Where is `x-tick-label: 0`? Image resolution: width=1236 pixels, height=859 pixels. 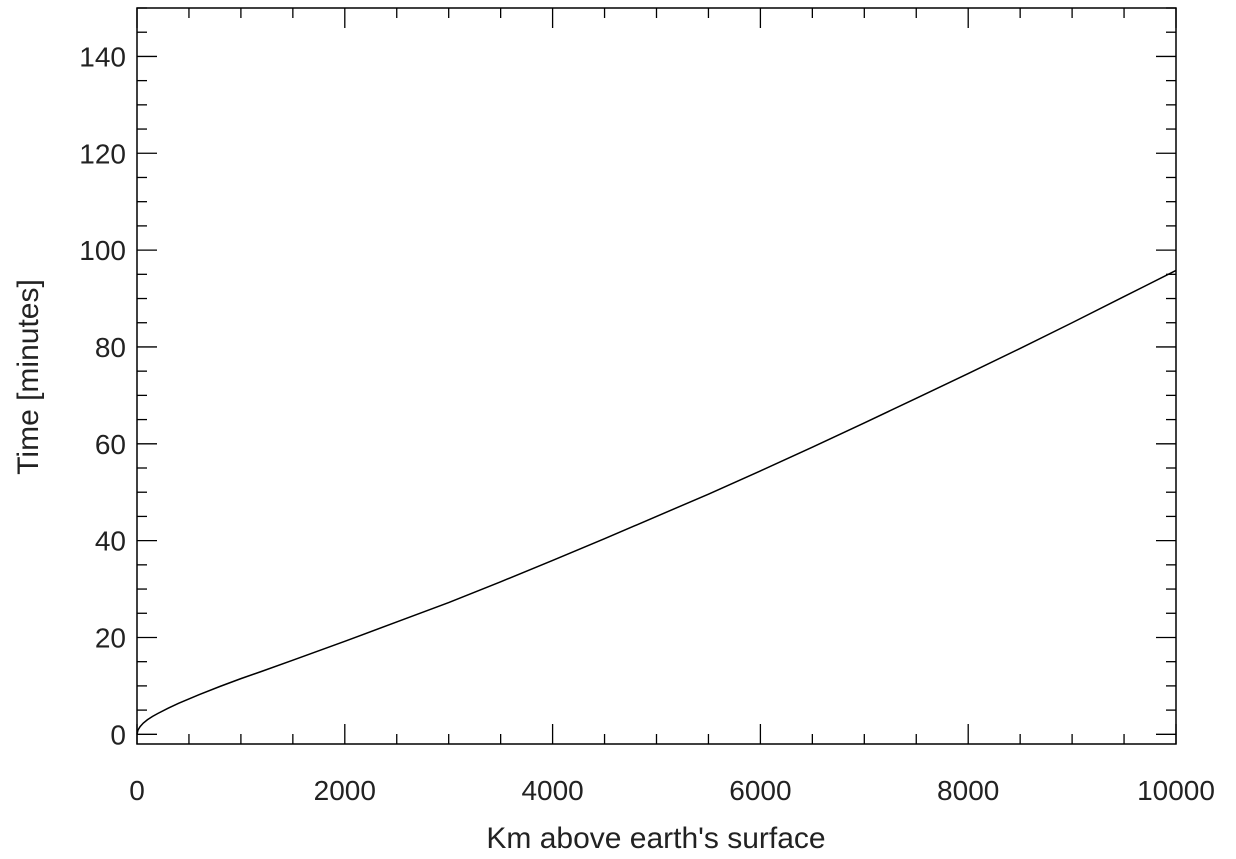
x-tick-label: 0 is located at coordinates (137, 790).